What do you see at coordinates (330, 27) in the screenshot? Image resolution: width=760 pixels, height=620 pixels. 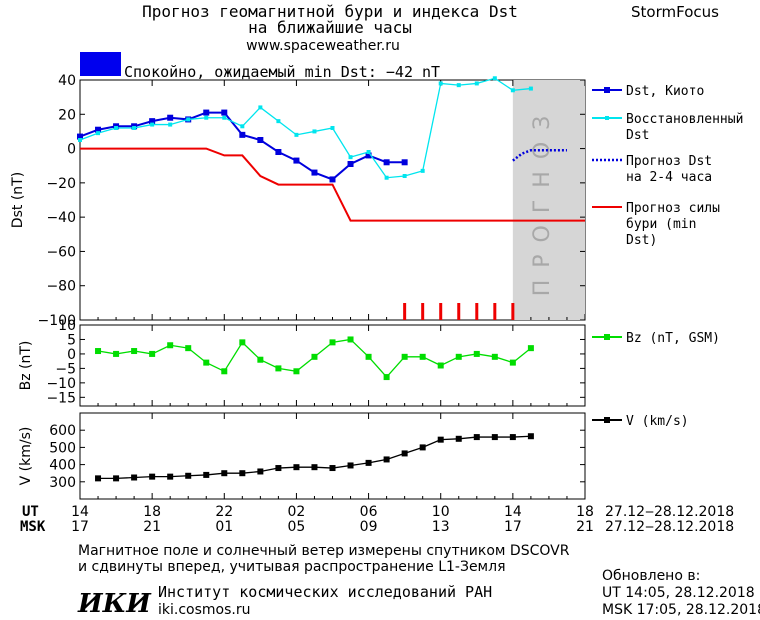 I see `title-line-2: на ближайшие часы` at bounding box center [330, 27].